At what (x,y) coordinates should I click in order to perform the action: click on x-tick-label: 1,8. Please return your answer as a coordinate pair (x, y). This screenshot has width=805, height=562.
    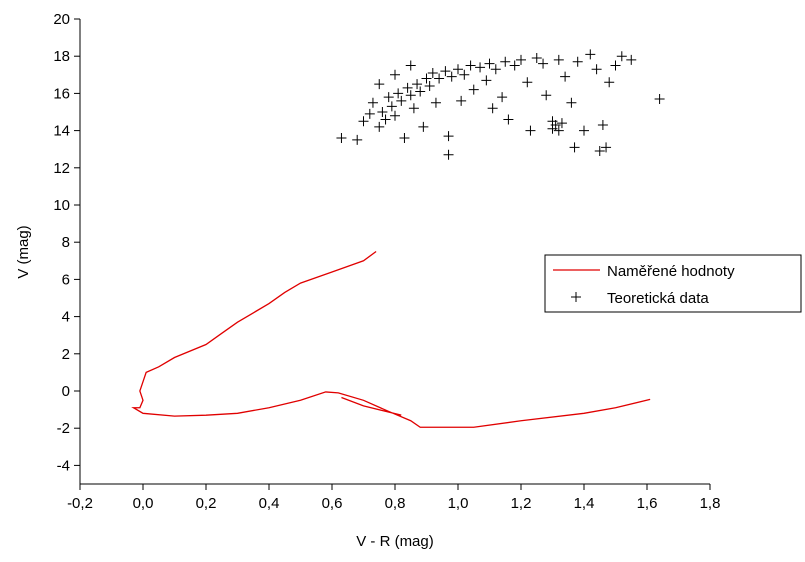
    Looking at the image, I should click on (710, 503).